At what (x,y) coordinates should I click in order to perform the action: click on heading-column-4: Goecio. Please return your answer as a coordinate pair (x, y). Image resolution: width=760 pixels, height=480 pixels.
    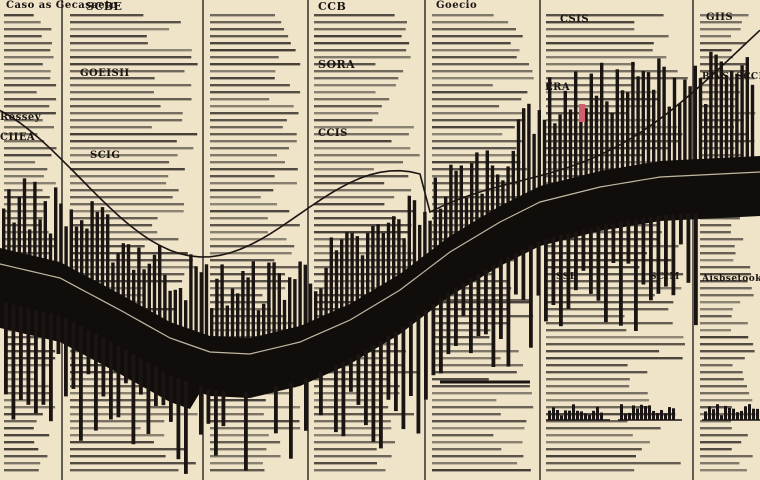
    Looking at the image, I should click on (457, 5).